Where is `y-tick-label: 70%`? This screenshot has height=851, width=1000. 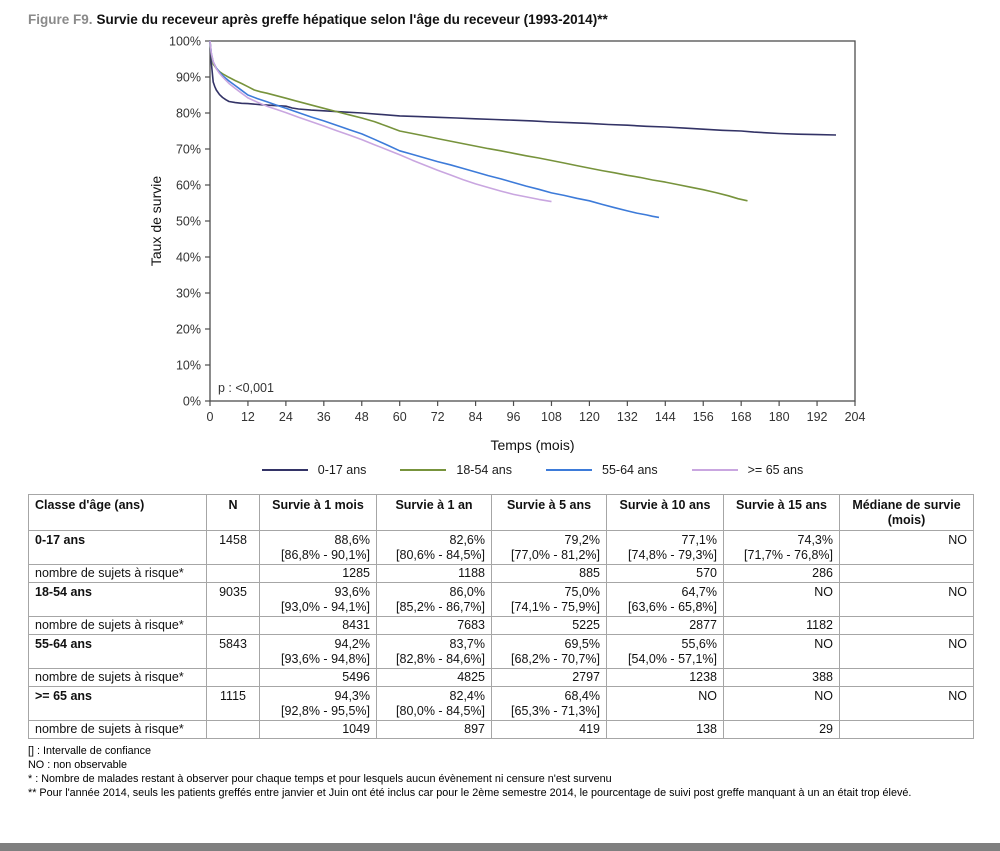
y-tick-label: 70% is located at coordinates (188, 150).